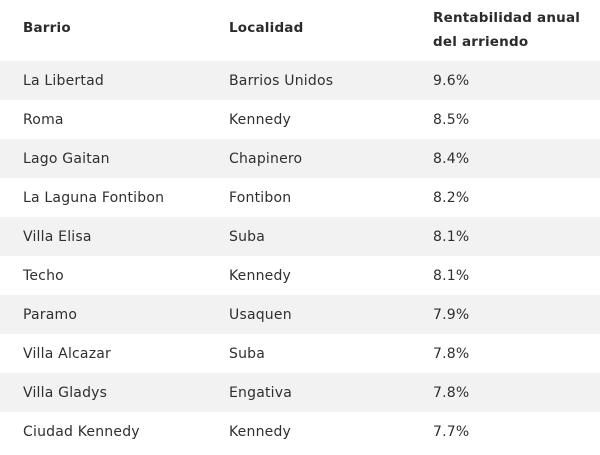  Describe the element at coordinates (47, 28) in the screenshot. I see `header-barrio: Barrio` at that location.